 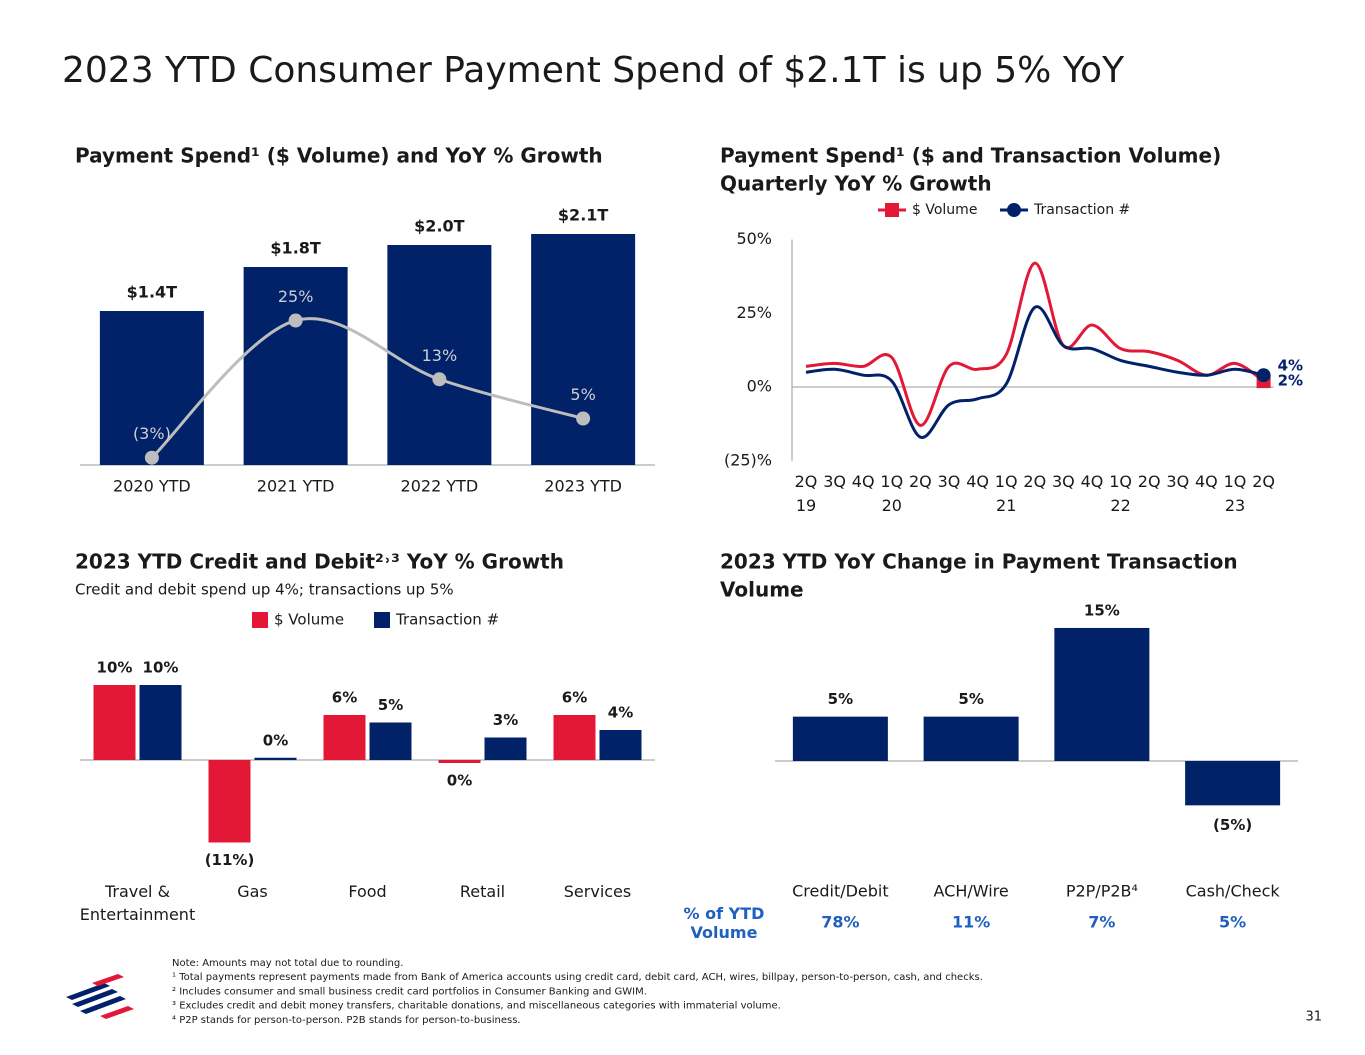 I want to click on bar-value-label: $1.4T, so click(x=152, y=292).